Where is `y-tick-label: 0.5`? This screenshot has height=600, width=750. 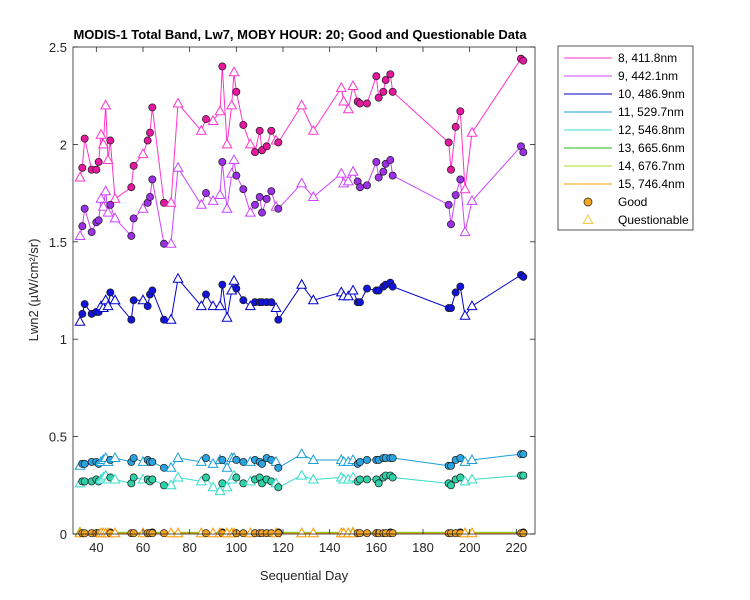
y-tick-label: 0.5 is located at coordinates (58, 437).